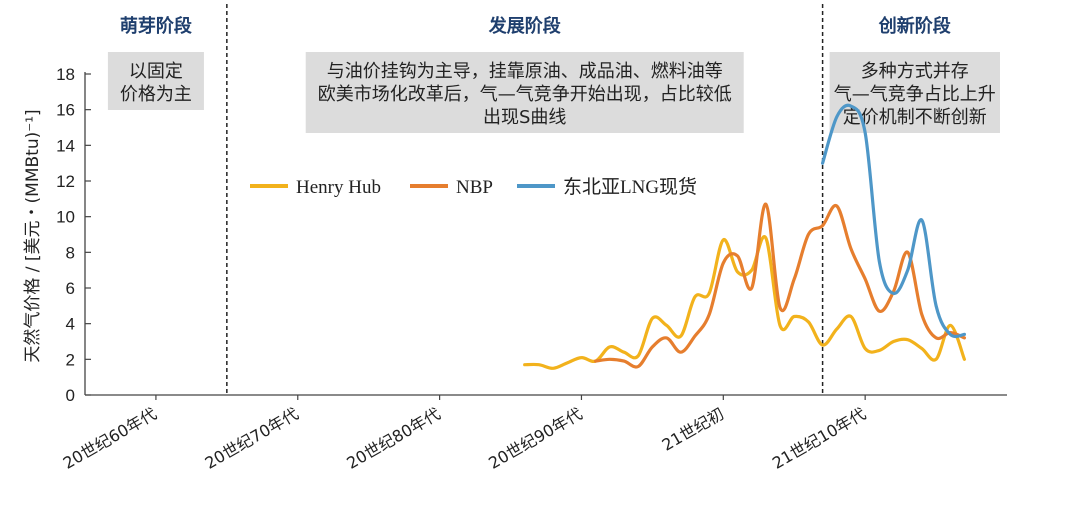 Image resolution: width=1080 pixels, height=514 pixels. I want to click on legend-label: Henry Hub, so click(338, 187).